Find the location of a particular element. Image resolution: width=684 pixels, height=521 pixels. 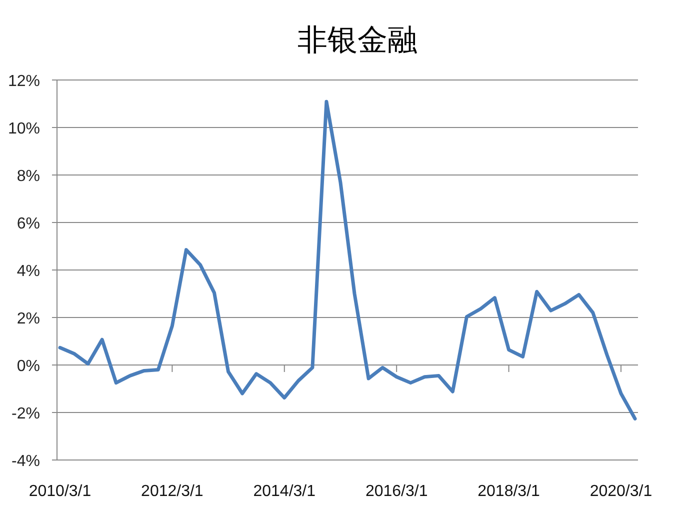

x-tick-label: 2020/3/1 is located at coordinates (621, 491).